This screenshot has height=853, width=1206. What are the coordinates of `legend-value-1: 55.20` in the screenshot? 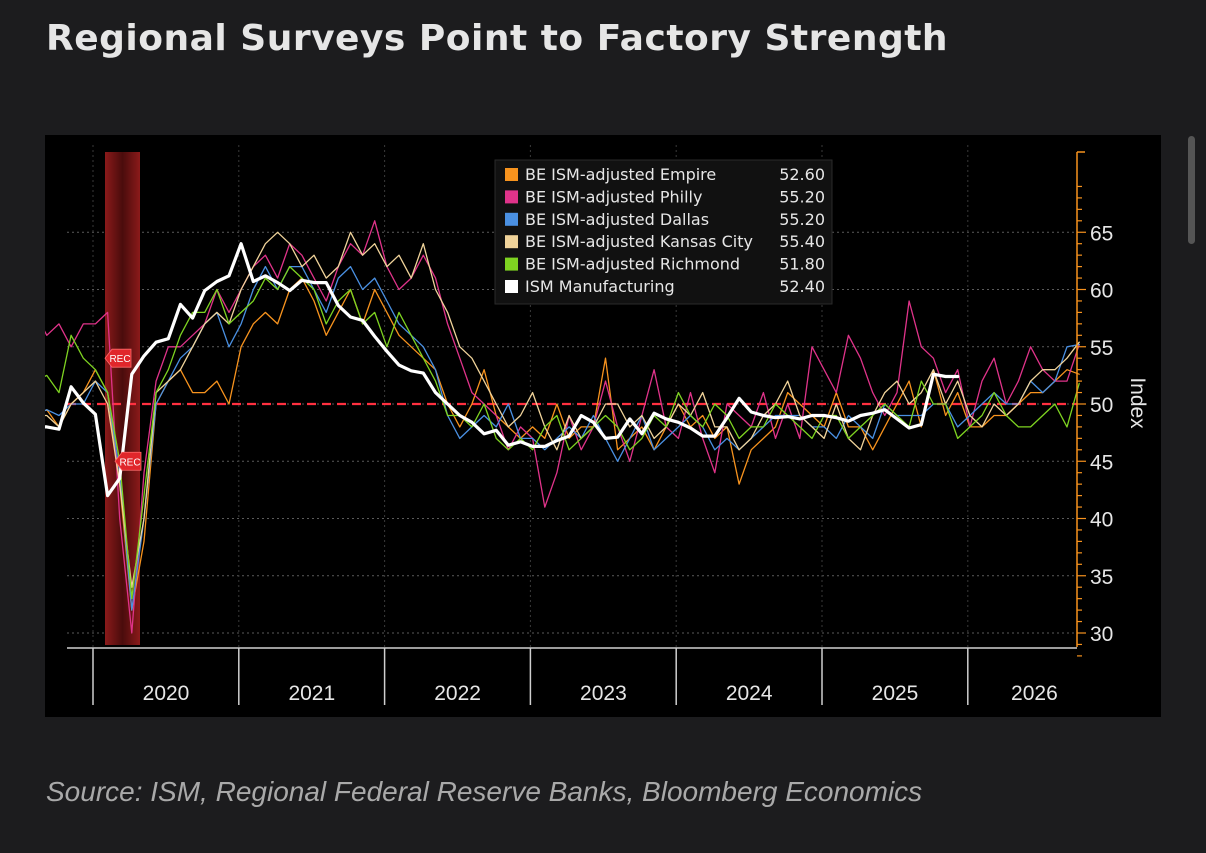 It's located at (802, 196).